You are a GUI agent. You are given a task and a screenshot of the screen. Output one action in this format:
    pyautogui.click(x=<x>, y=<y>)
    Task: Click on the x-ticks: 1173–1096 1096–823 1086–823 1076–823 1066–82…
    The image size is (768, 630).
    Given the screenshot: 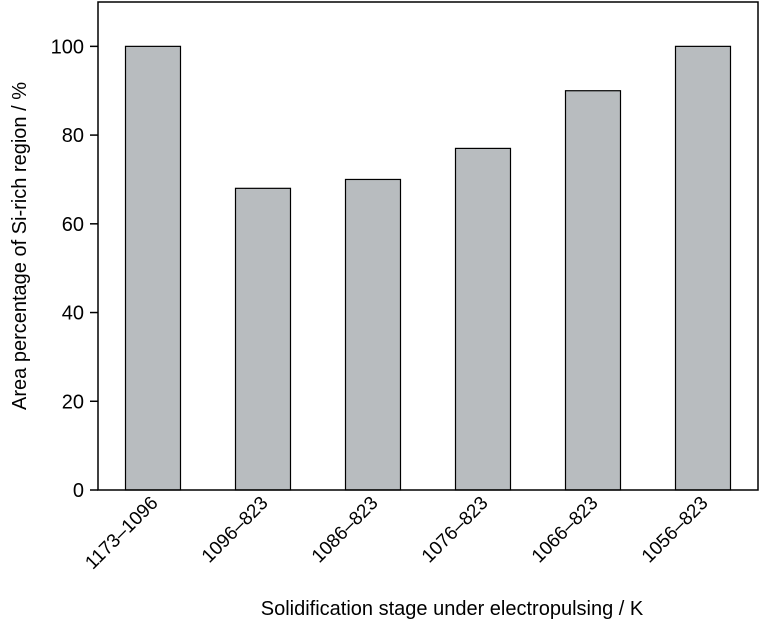 What is the action you would take?
    pyautogui.click(x=396, y=533)
    